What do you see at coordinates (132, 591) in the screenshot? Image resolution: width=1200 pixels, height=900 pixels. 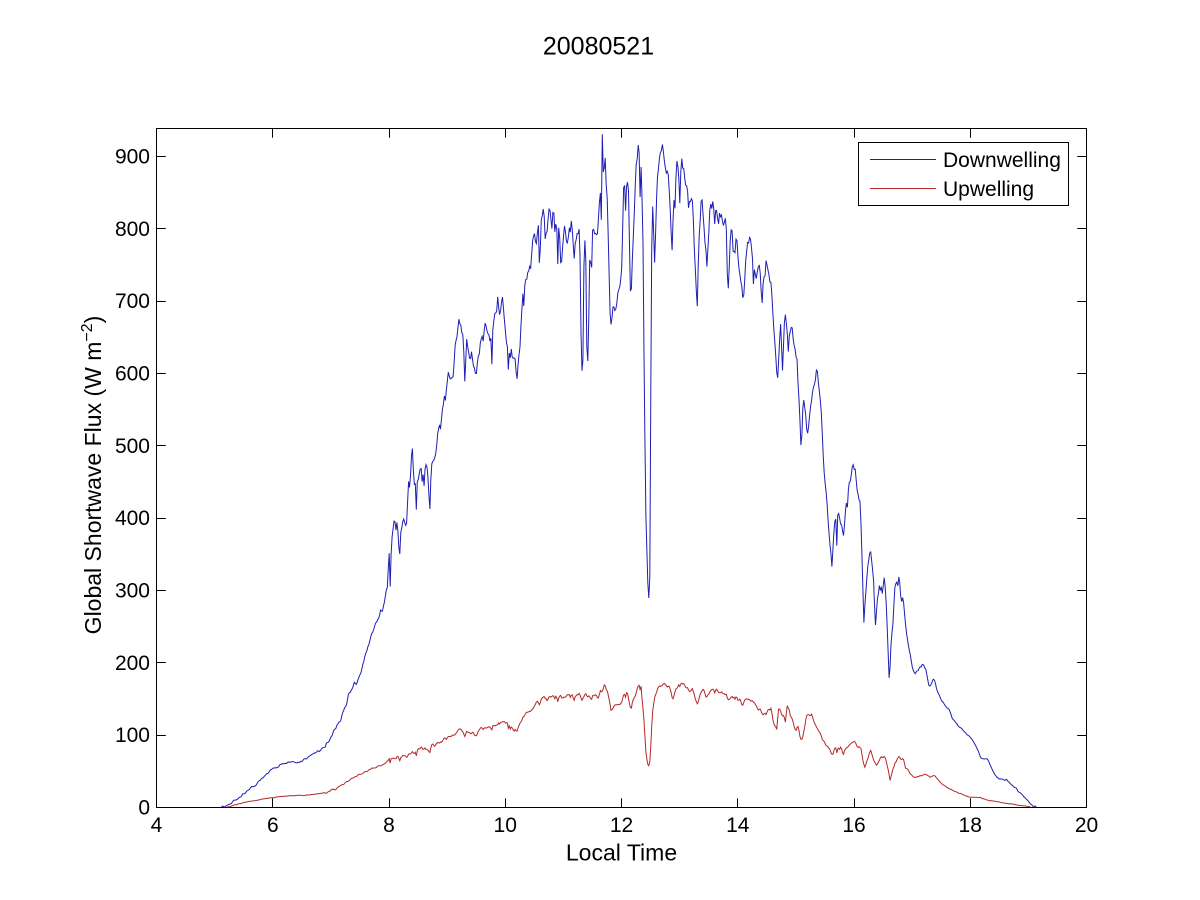 I see `svg-text: 300` at bounding box center [132, 591].